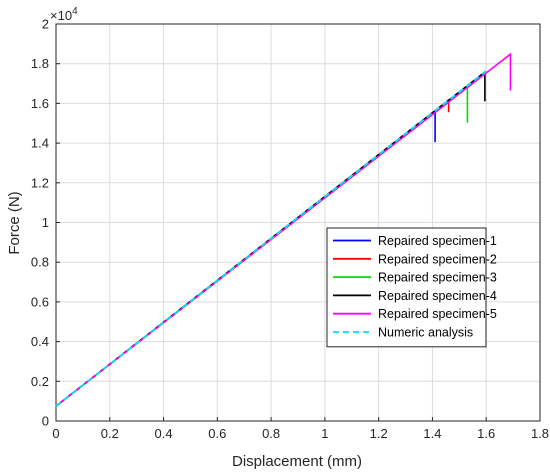  What do you see at coordinates (437, 314) in the screenshot?
I see `legend-entry-label: Repaired specimen-5` at bounding box center [437, 314].